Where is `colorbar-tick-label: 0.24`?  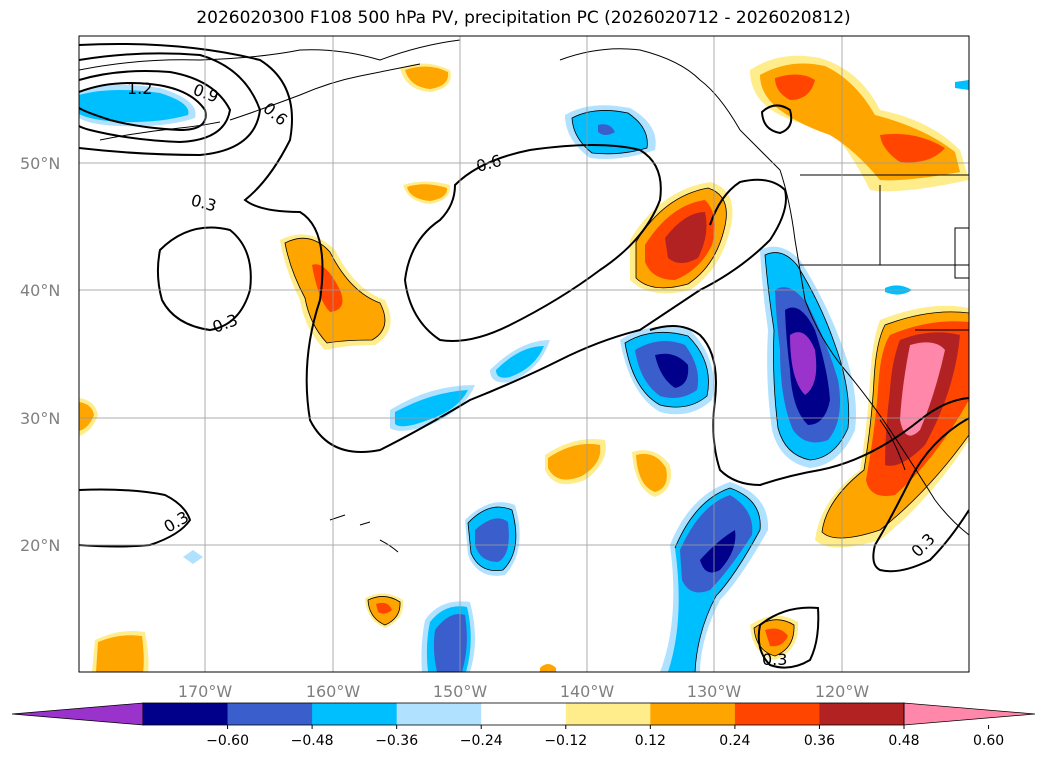 colorbar-tick-label: 0.24 is located at coordinates (734, 741).